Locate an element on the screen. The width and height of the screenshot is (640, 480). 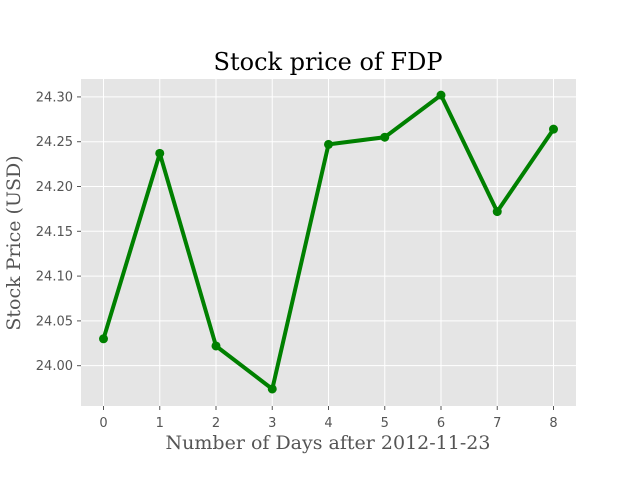
x-tick-label: 0 is located at coordinates (103, 423).